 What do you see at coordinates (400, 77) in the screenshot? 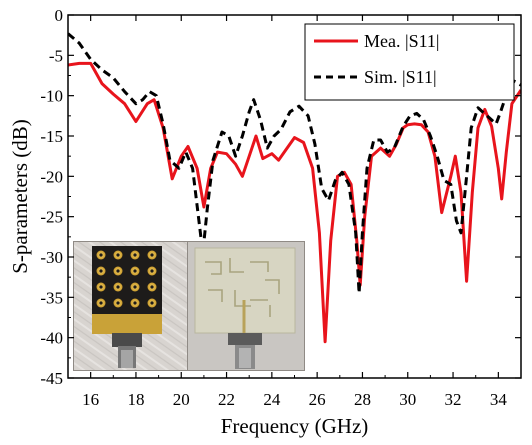
I see `legend-label-simulated: Sim. |S11|` at bounding box center [400, 77].